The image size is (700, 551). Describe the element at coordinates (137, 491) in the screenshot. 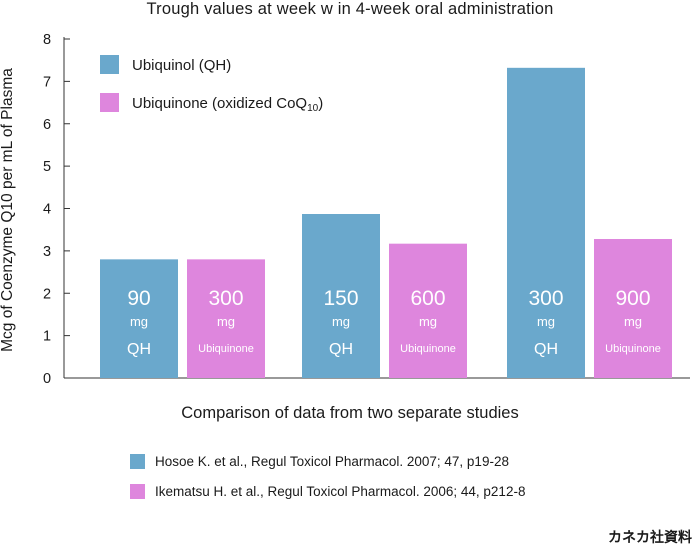

I see `source-swatch-ubiquinone` at that location.